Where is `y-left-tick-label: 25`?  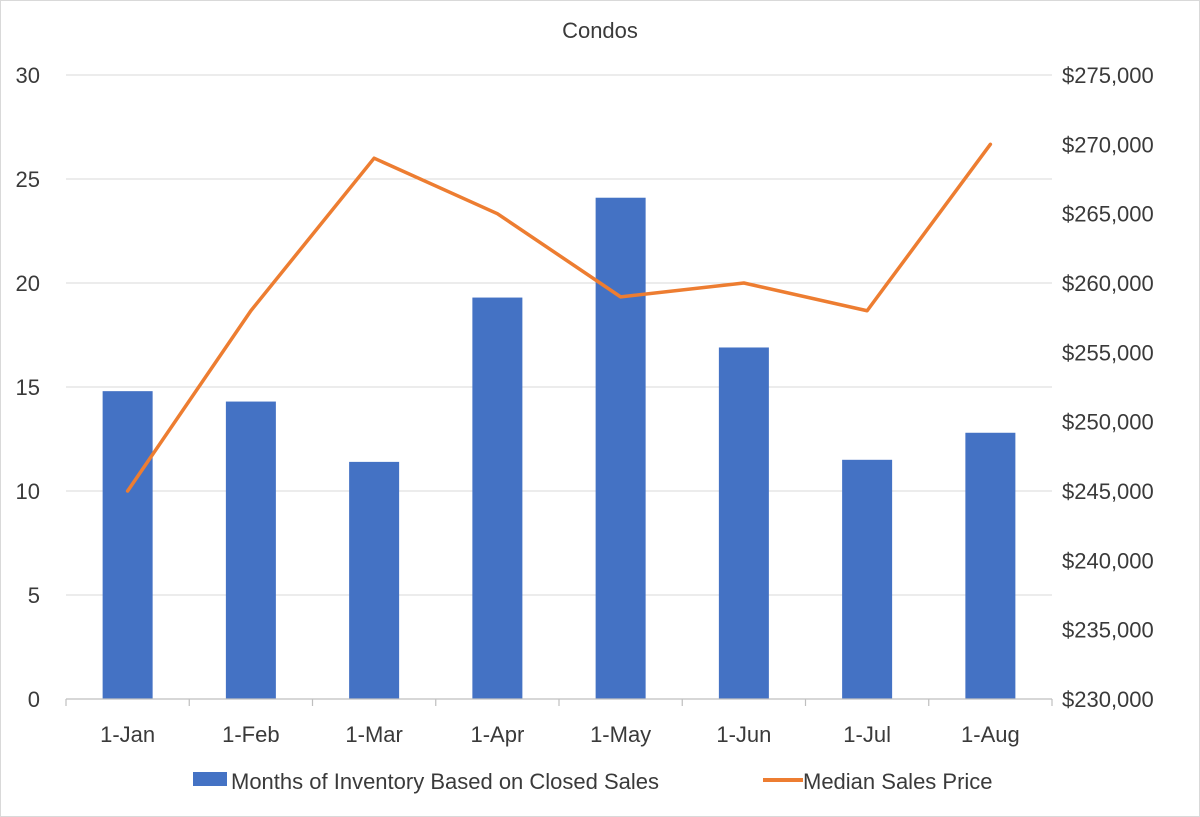 y-left-tick-label: 25 is located at coordinates (28, 179).